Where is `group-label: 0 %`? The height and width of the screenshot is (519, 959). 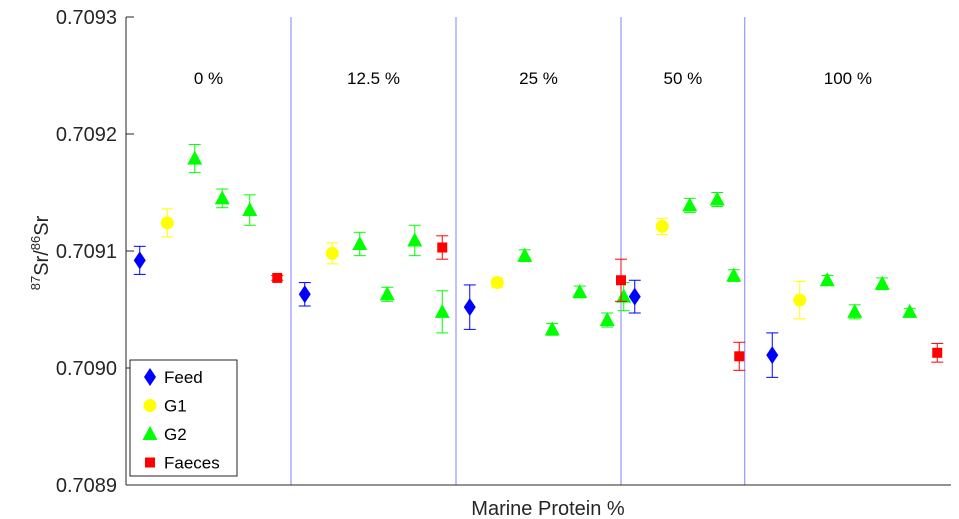
group-label: 0 % is located at coordinates (208, 78).